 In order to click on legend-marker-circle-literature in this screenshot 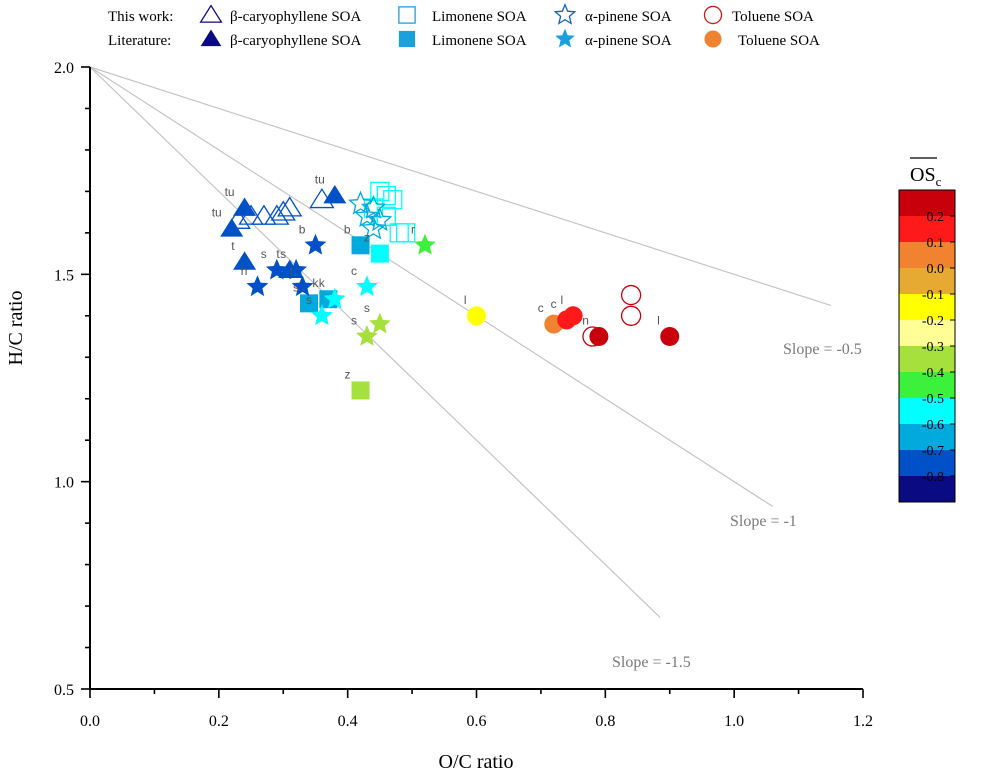, I will do `click(713, 39)`.